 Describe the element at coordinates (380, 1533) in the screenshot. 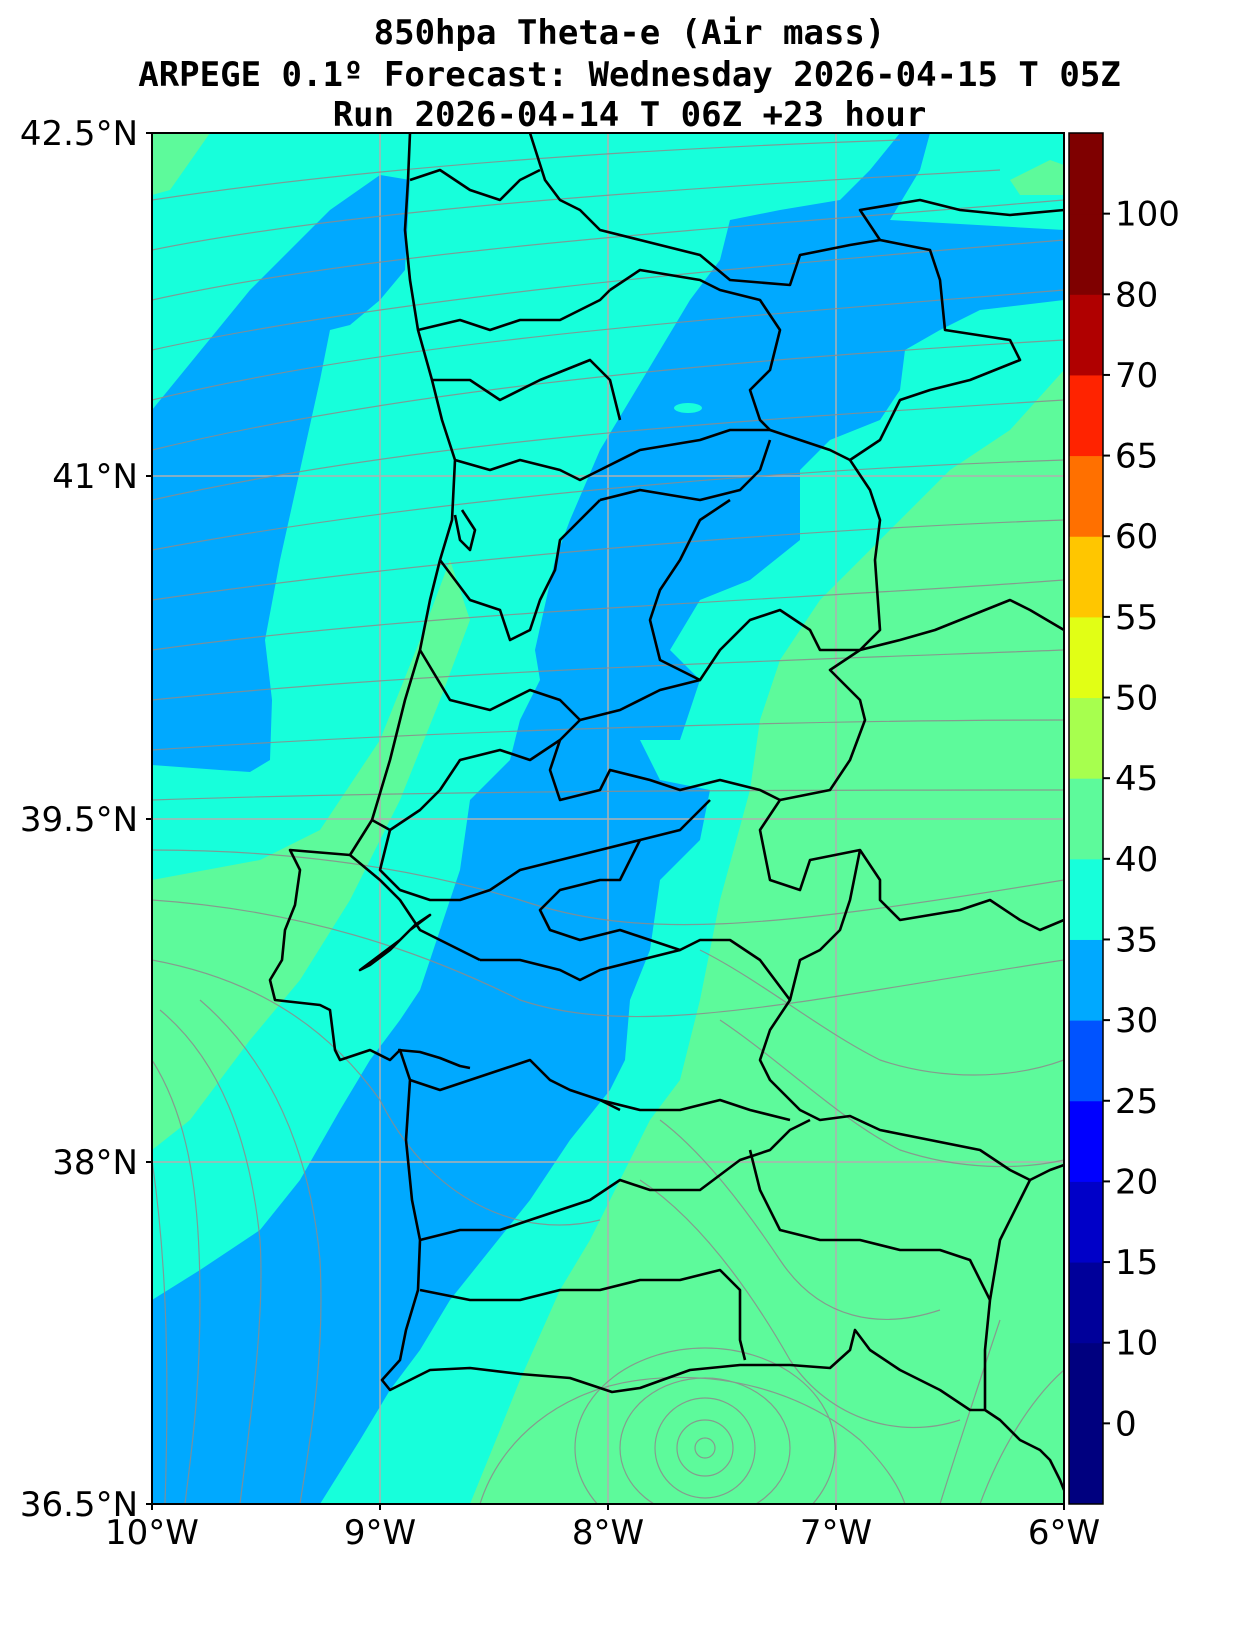

I see `lon-label-9w: 9°W` at that location.